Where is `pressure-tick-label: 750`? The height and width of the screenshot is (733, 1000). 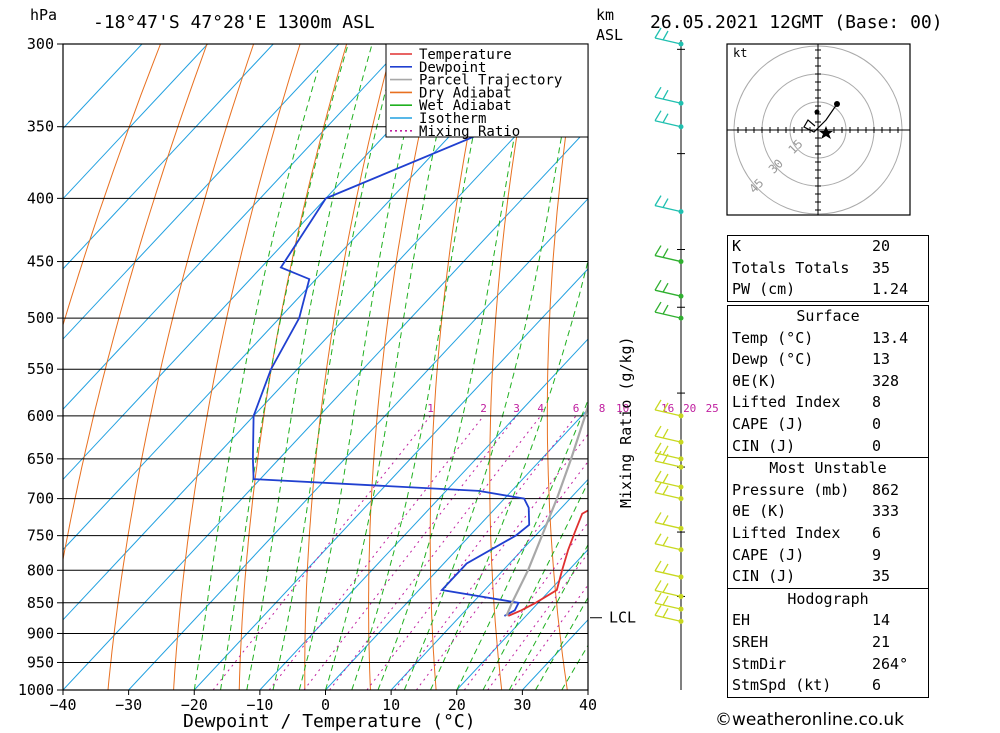
pressure-tick-label: 750 is located at coordinates (40, 536).